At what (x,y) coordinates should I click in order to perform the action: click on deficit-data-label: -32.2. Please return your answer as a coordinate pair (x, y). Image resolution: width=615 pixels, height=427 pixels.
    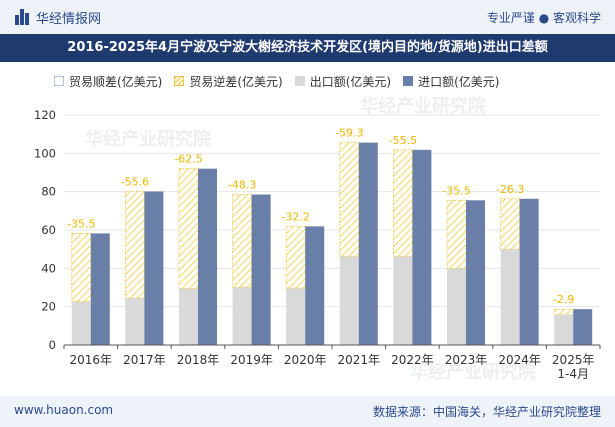
    Looking at the image, I should click on (295, 216).